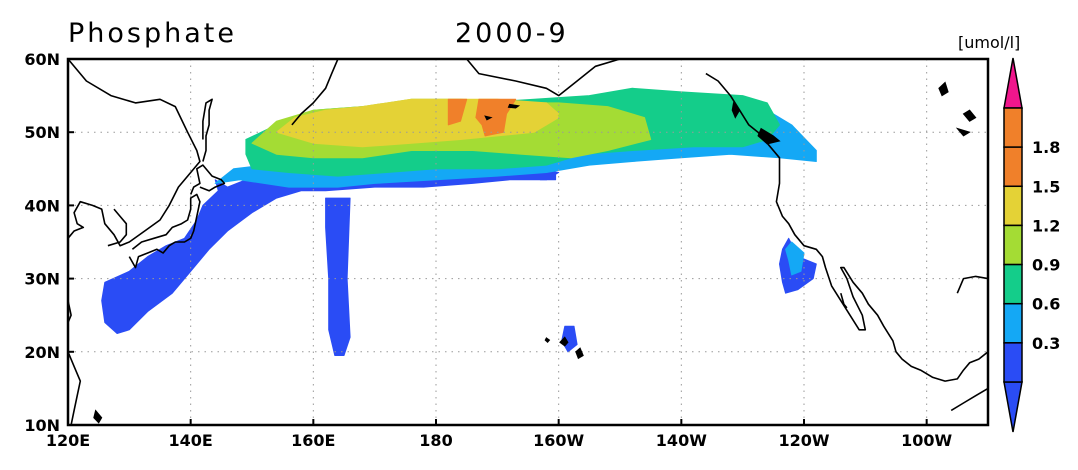  I want to click on field-1.8-region-1, so click(496, 117).